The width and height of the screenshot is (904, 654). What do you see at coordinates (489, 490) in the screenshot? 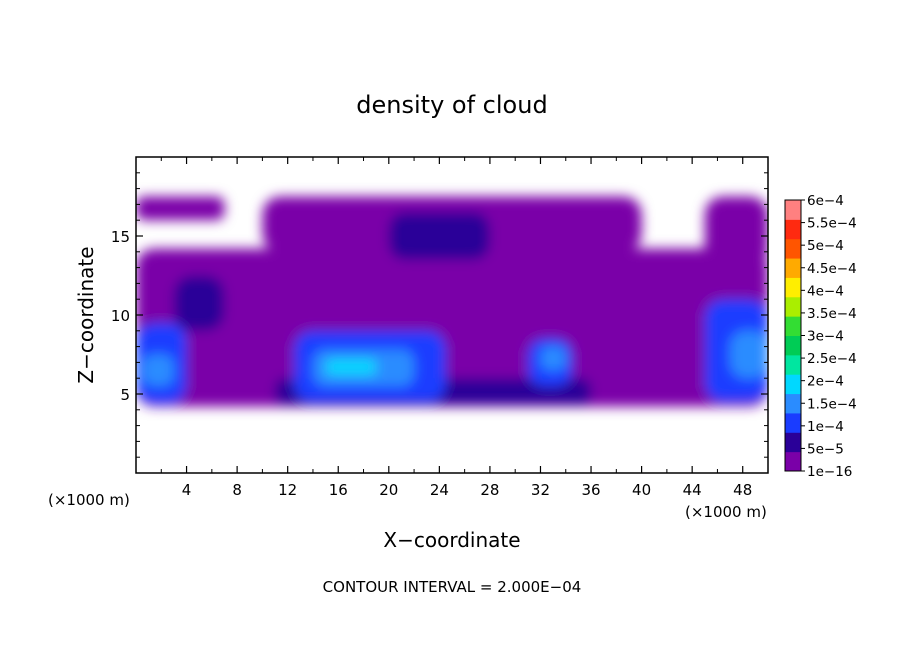
I see `x-tick-label: 28` at bounding box center [489, 490].